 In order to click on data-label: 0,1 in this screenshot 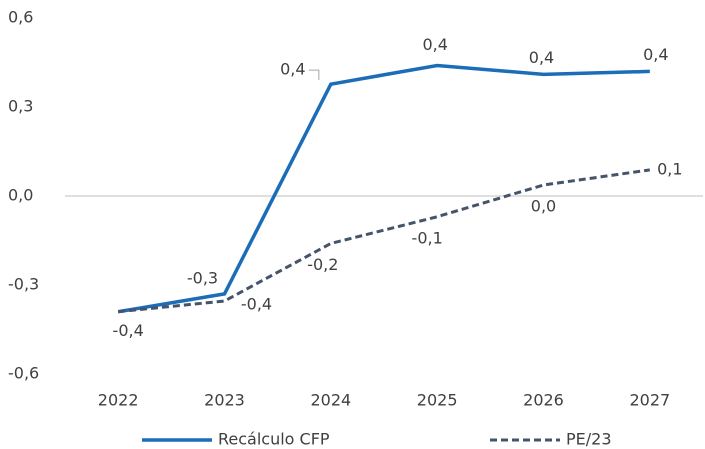, I will do `click(669, 168)`.